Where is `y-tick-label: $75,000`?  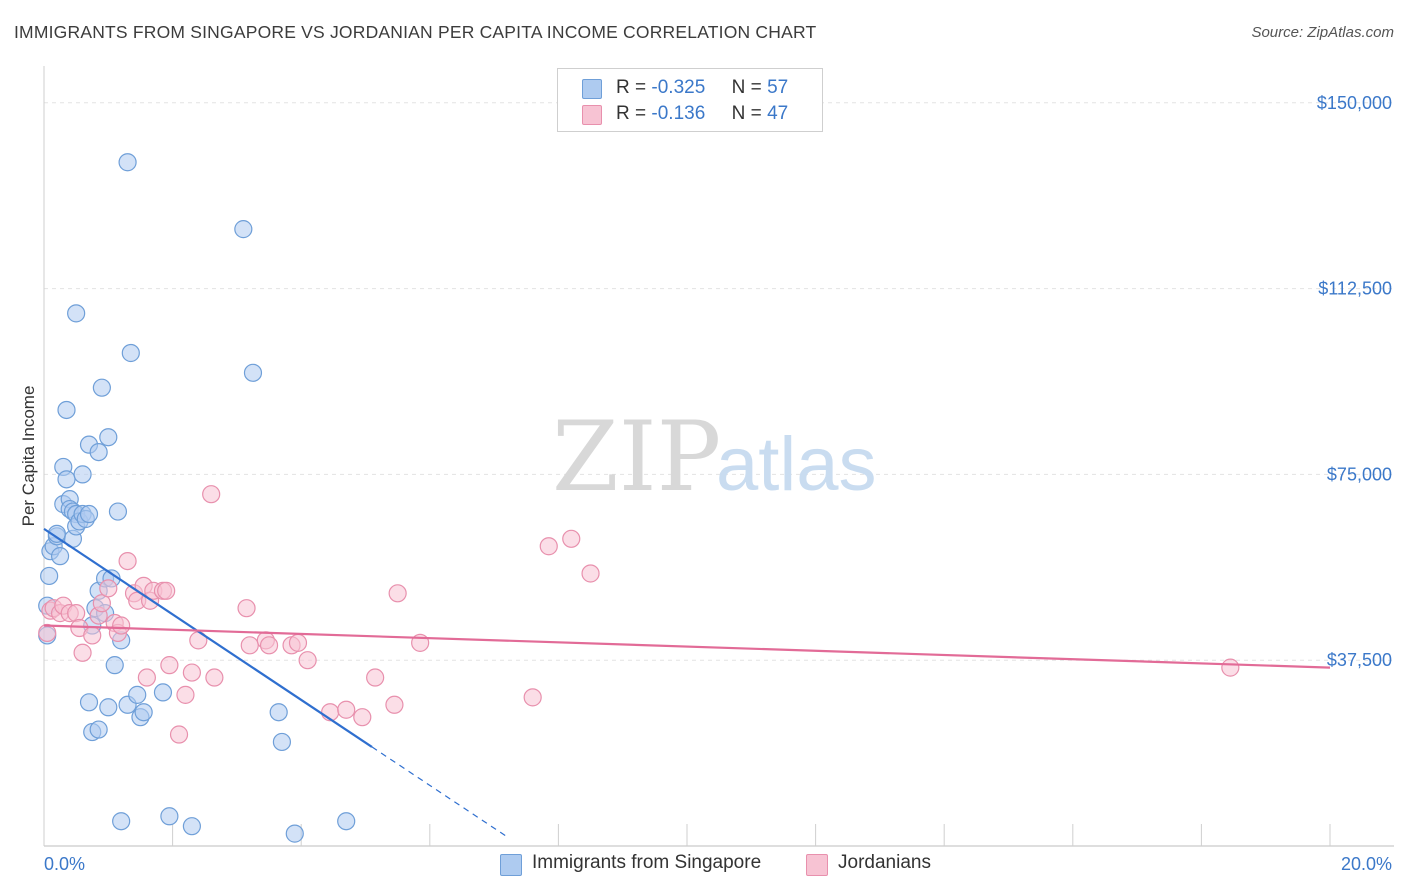 y-tick-label: $75,000 is located at coordinates (1359, 474).